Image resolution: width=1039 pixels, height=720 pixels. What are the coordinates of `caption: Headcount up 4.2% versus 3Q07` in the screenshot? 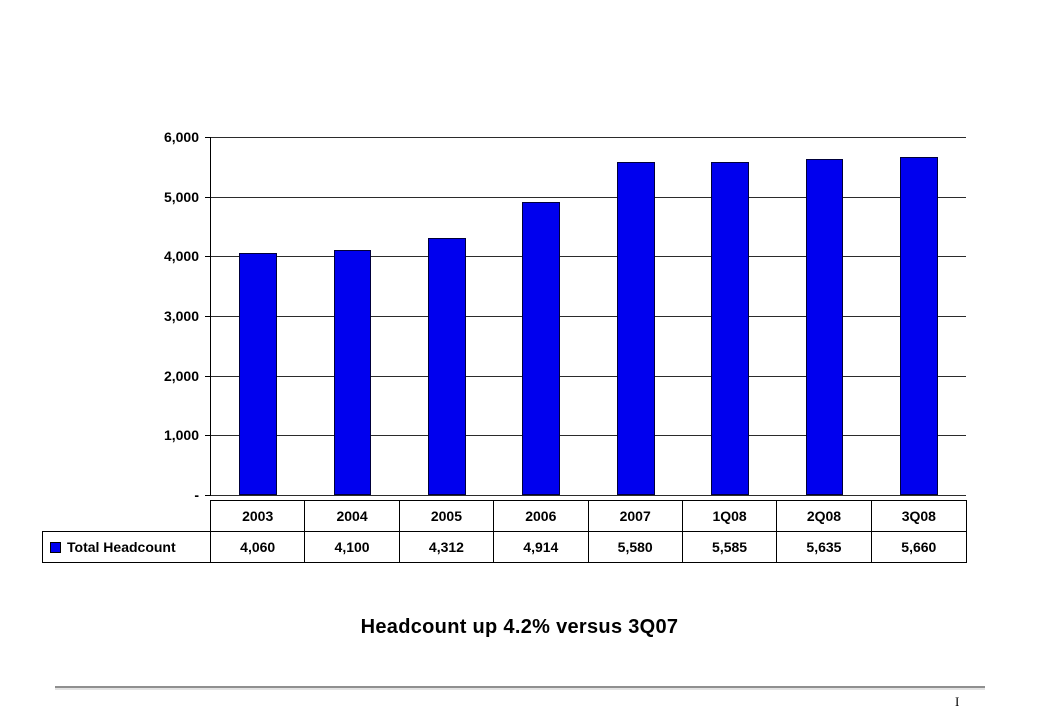 It's located at (519, 627).